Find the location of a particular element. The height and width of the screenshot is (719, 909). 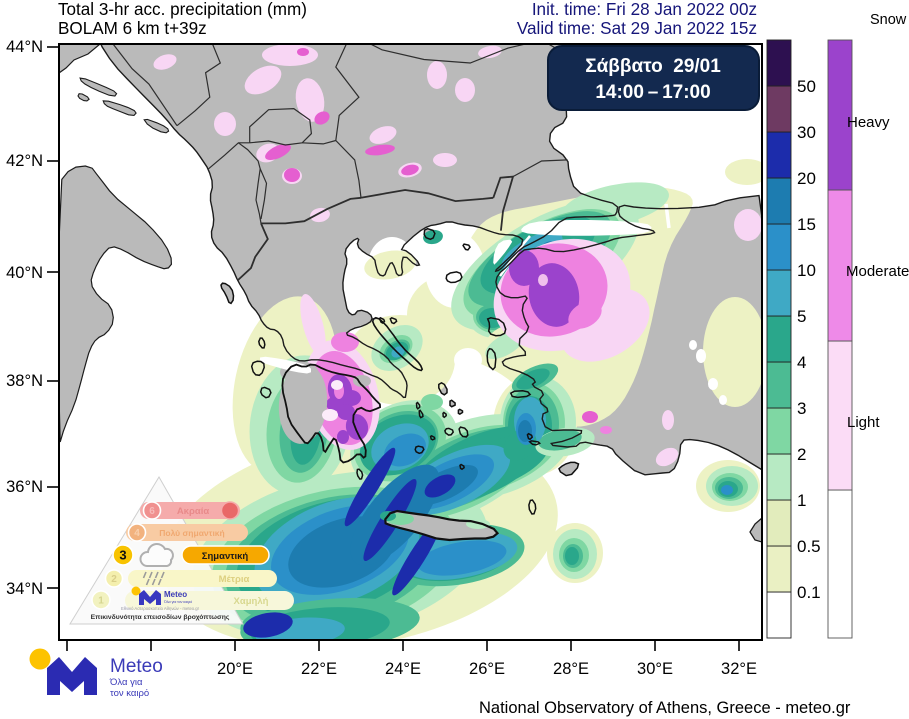

svg-text: 6 is located at coordinates (152, 511).